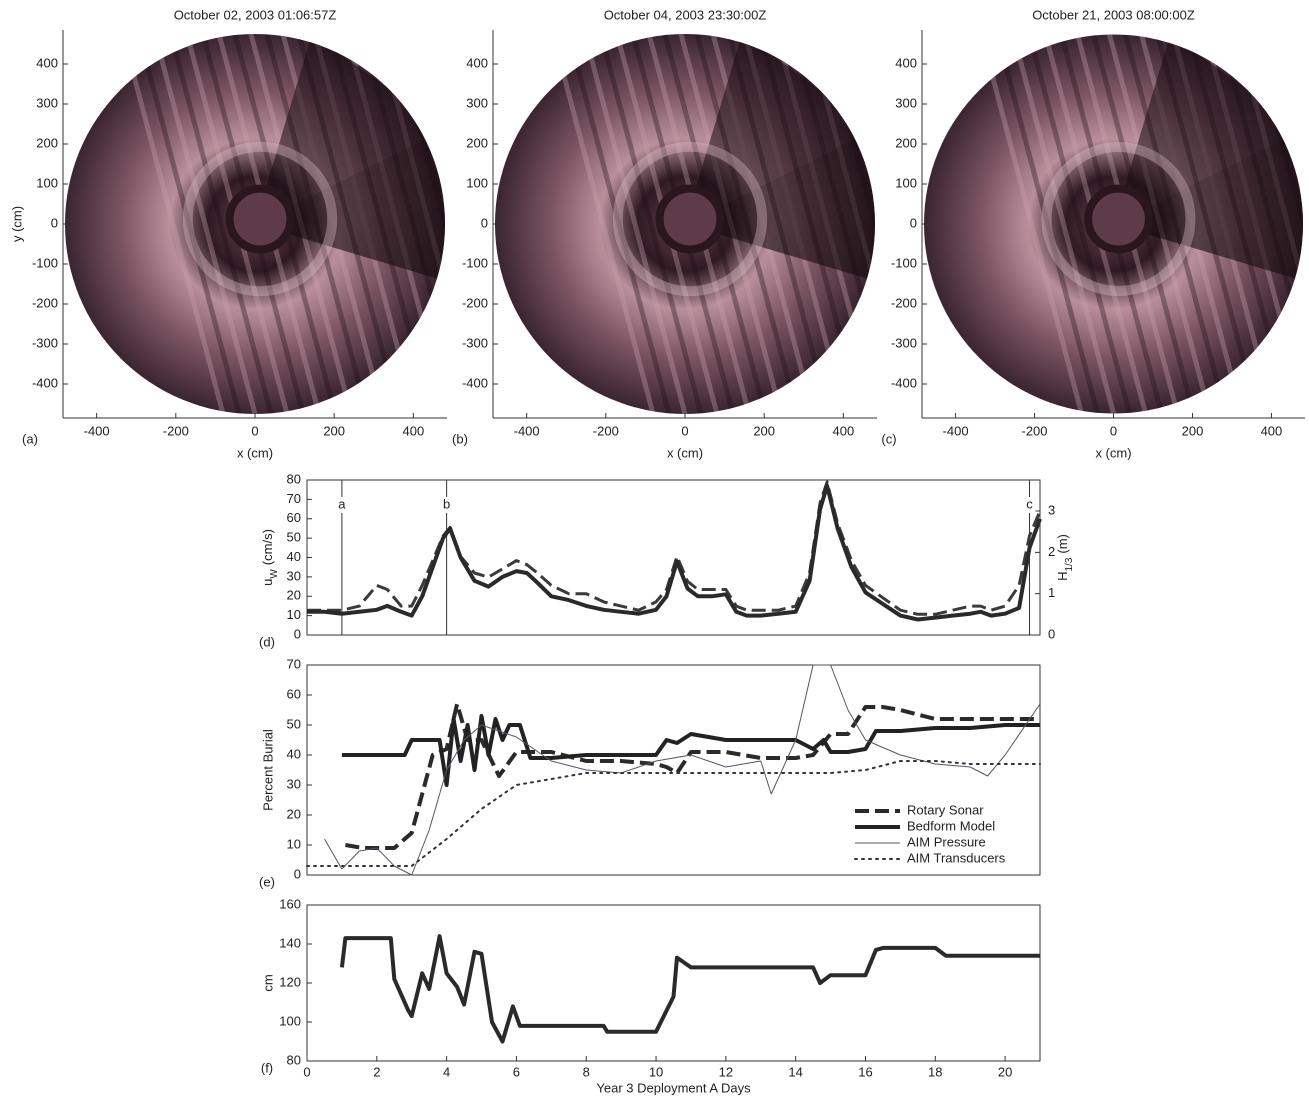 This screenshot has height=1100, width=1309. Describe the element at coordinates (294, 783) in the screenshot. I see `y-tick-label: 30` at that location.